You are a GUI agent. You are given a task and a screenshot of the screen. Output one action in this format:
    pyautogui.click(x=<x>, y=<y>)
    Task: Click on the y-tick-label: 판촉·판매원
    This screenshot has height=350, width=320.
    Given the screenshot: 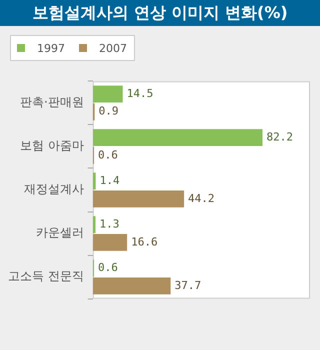 What is the action you would take?
    pyautogui.click(x=52, y=102)
    